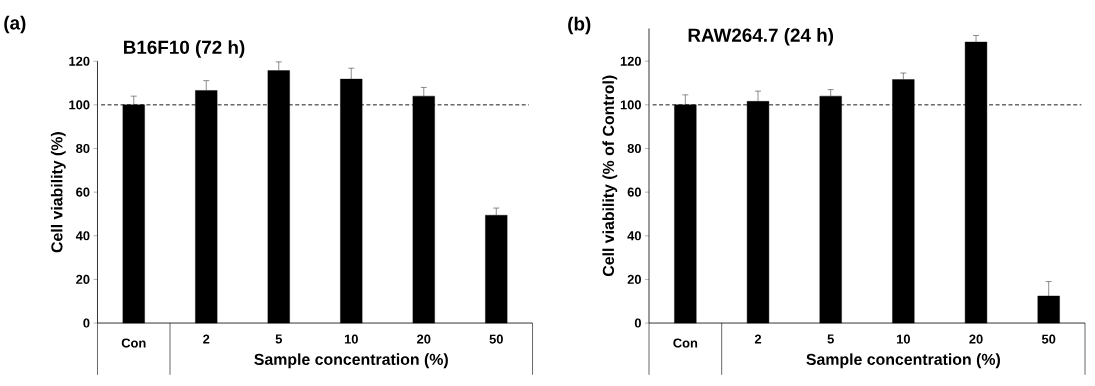 The width and height of the screenshot is (1095, 386). I want to click on chart-title: B16F10 (72 h), so click(184, 49).